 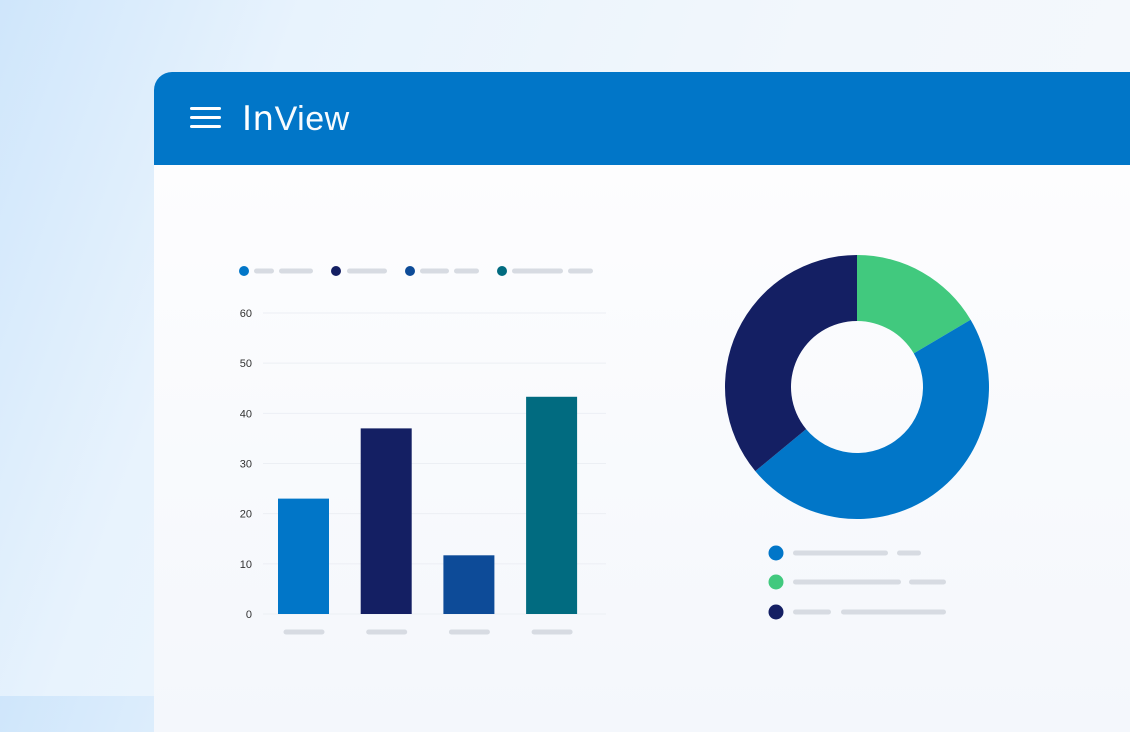 What do you see at coordinates (642, 118) in the screenshot?
I see `app-header: InView` at bounding box center [642, 118].